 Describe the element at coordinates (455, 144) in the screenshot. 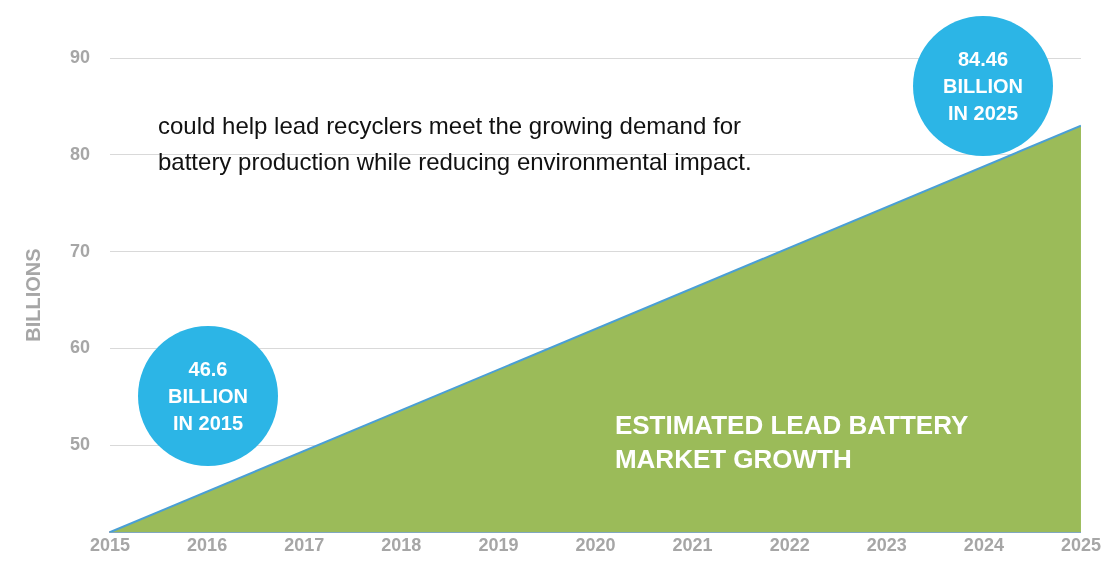

I see `annotation: could help lead recyclers meet the growing demand for battery production while reducing environmental impact.` at that location.